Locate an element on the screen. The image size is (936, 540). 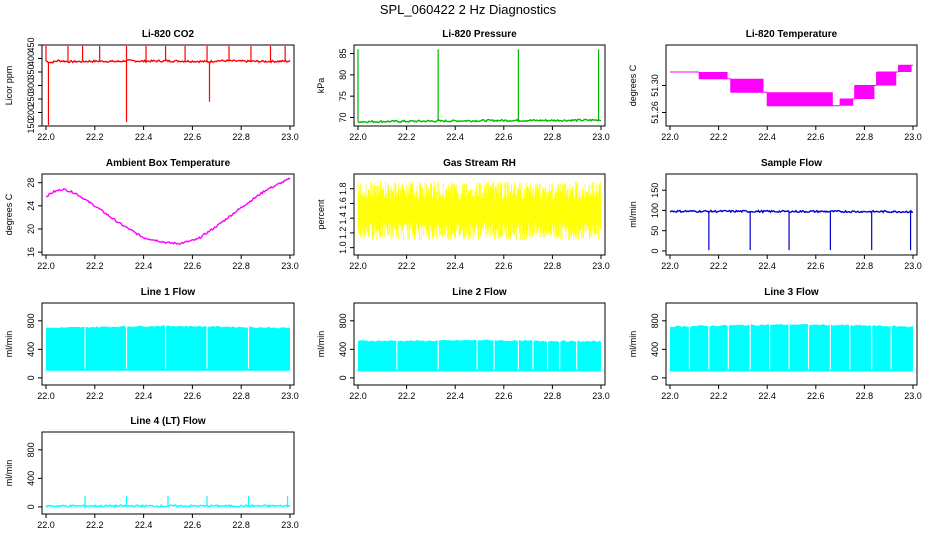
y-tick-label: 75 is located at coordinates (343, 96).